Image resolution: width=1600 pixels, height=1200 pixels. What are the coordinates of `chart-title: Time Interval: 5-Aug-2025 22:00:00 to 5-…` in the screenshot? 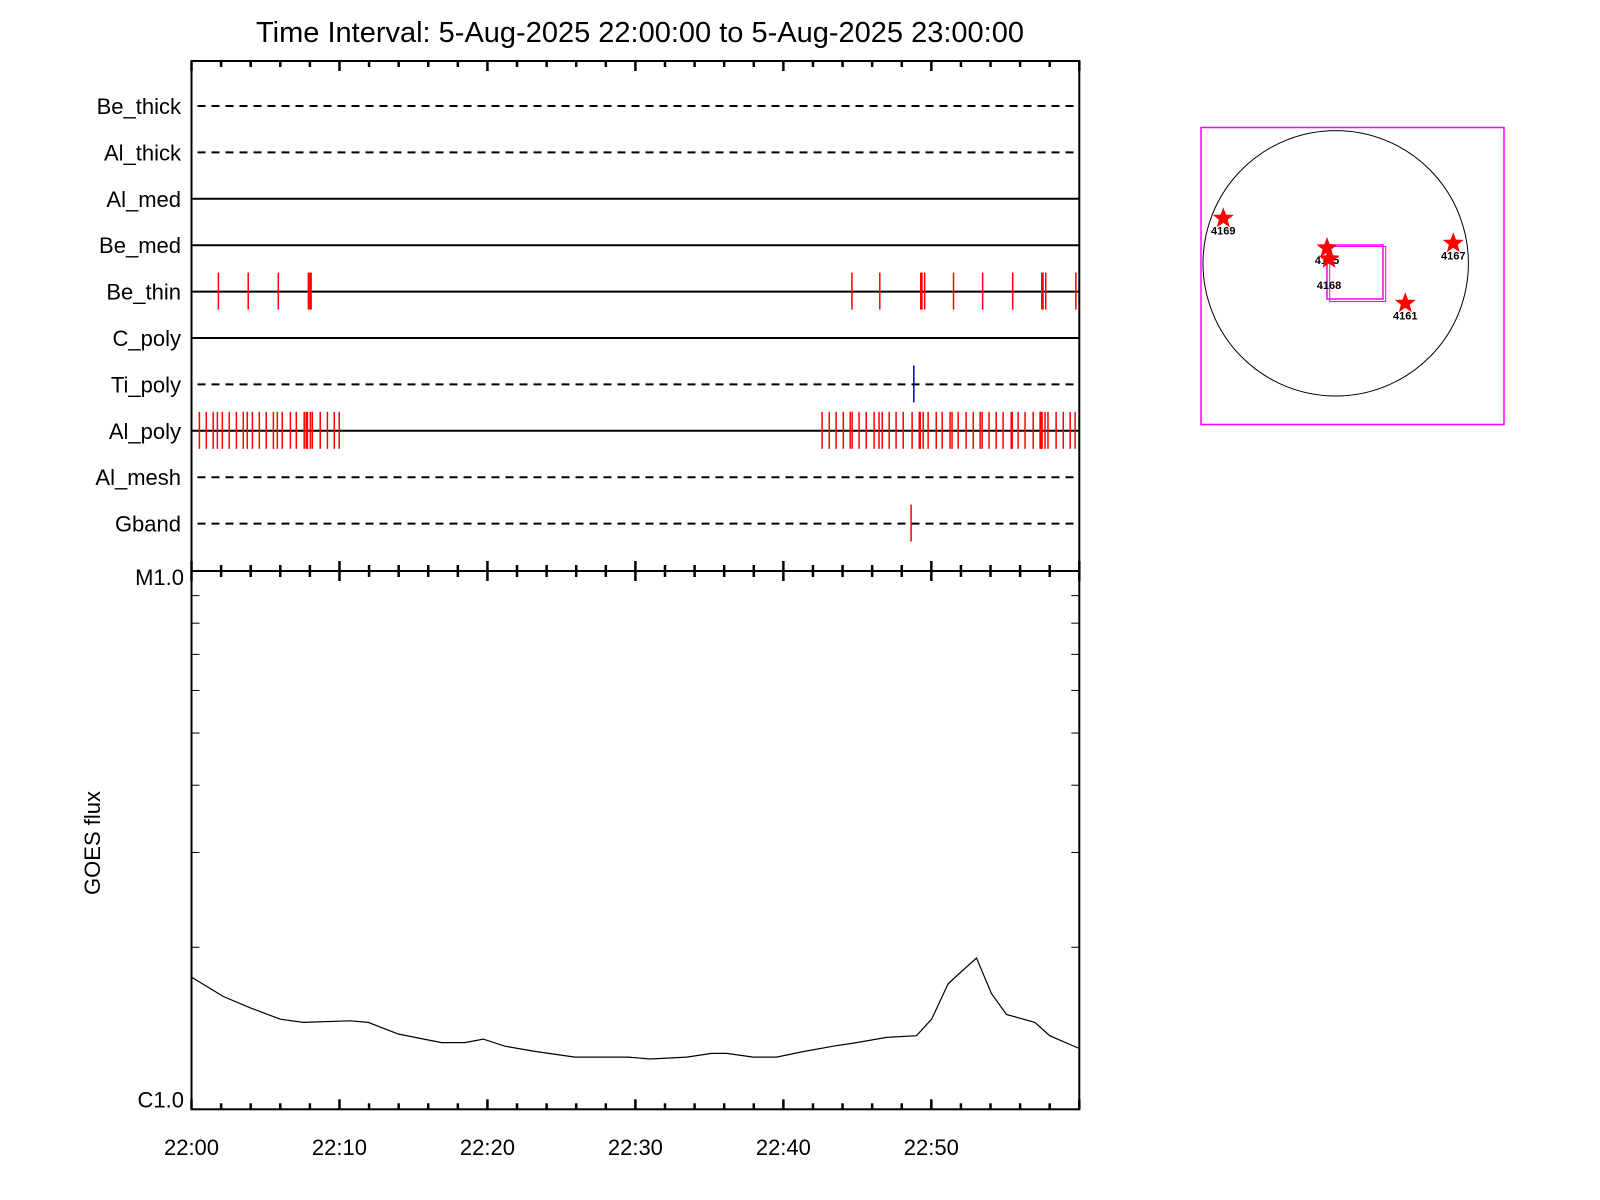 It's located at (640, 33).